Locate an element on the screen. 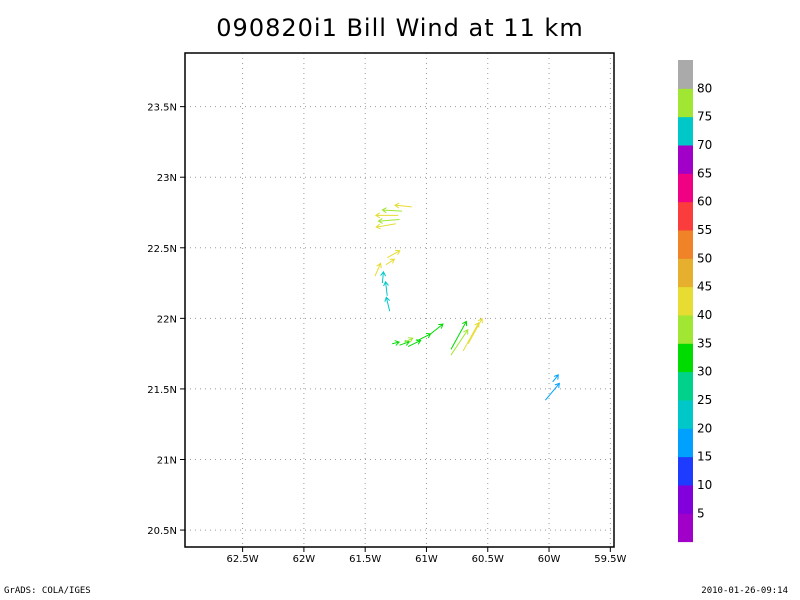 The image size is (800, 600). colorbar-label: 20 is located at coordinates (704, 428).